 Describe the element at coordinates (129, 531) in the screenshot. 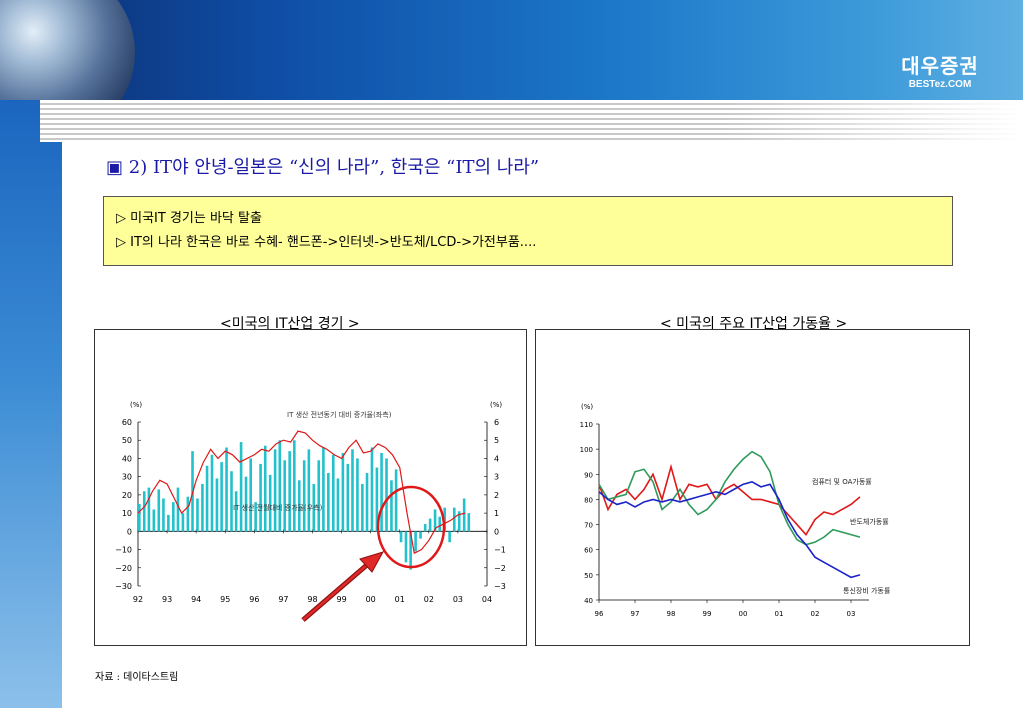

I see `chart1-left-tick-label: 0` at that location.